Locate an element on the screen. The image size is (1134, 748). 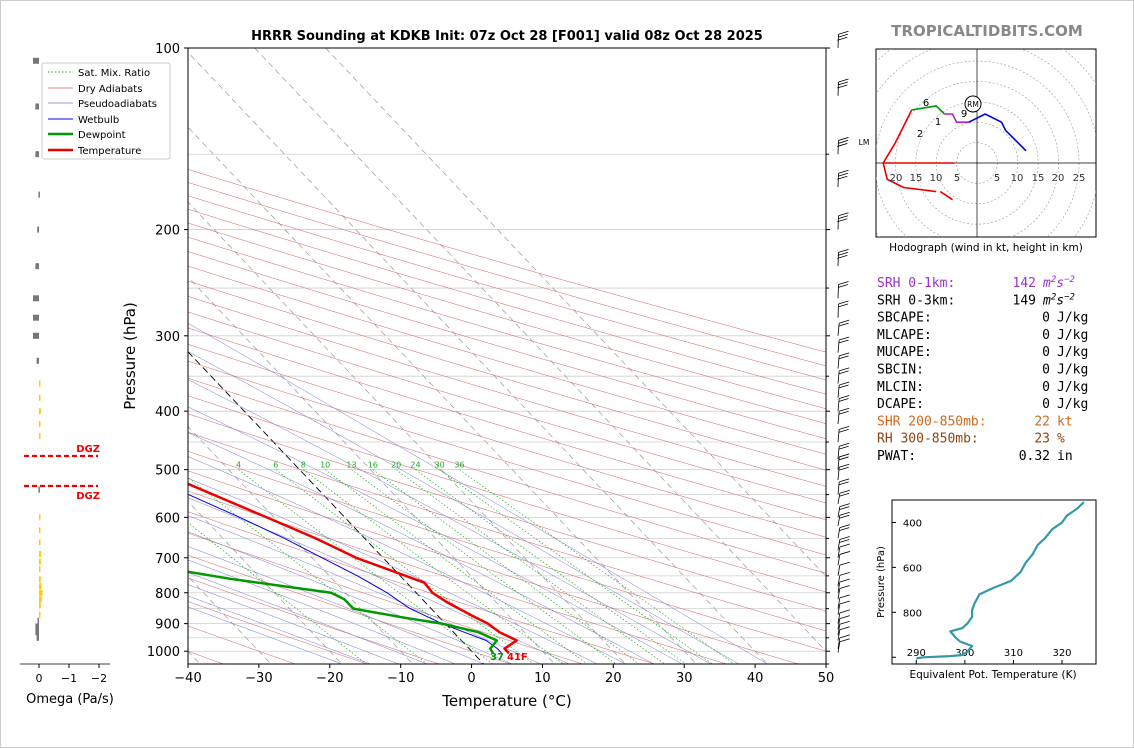
hodo-ring-10-left: 10 is located at coordinates (936, 178).